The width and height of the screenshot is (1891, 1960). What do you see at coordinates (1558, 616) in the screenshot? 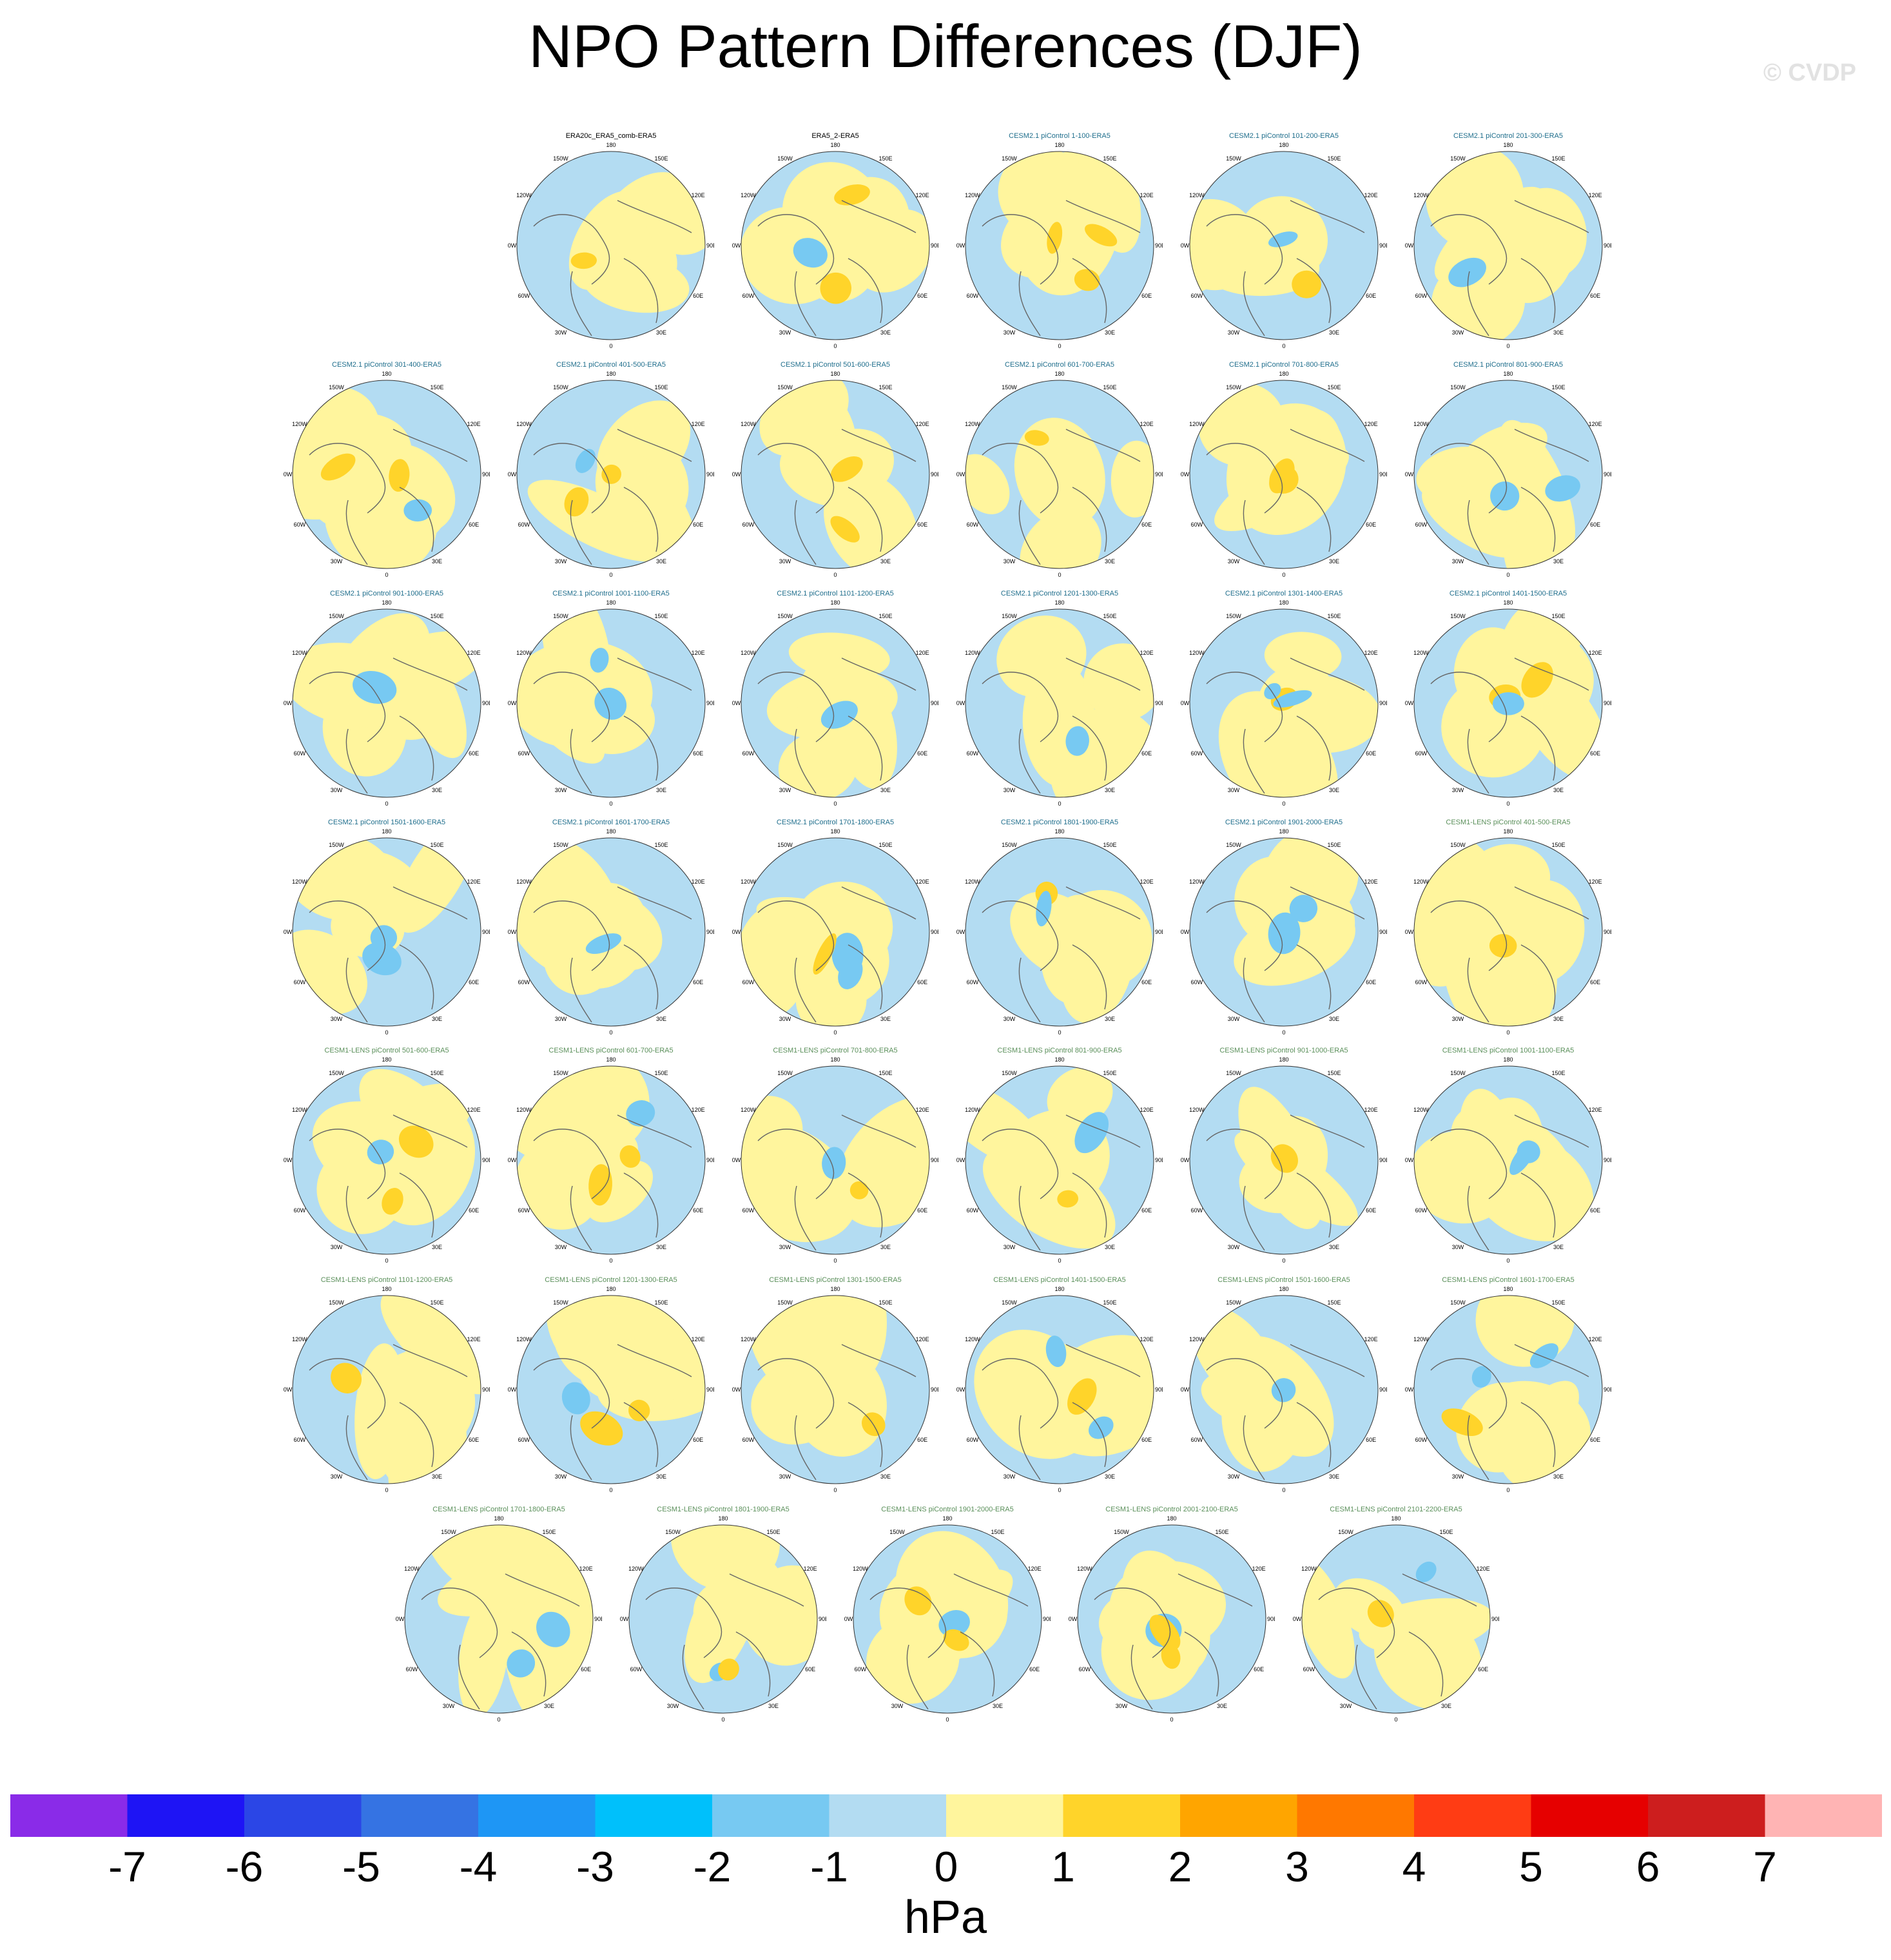
I see `longitude-label: 150E` at bounding box center [1558, 616].